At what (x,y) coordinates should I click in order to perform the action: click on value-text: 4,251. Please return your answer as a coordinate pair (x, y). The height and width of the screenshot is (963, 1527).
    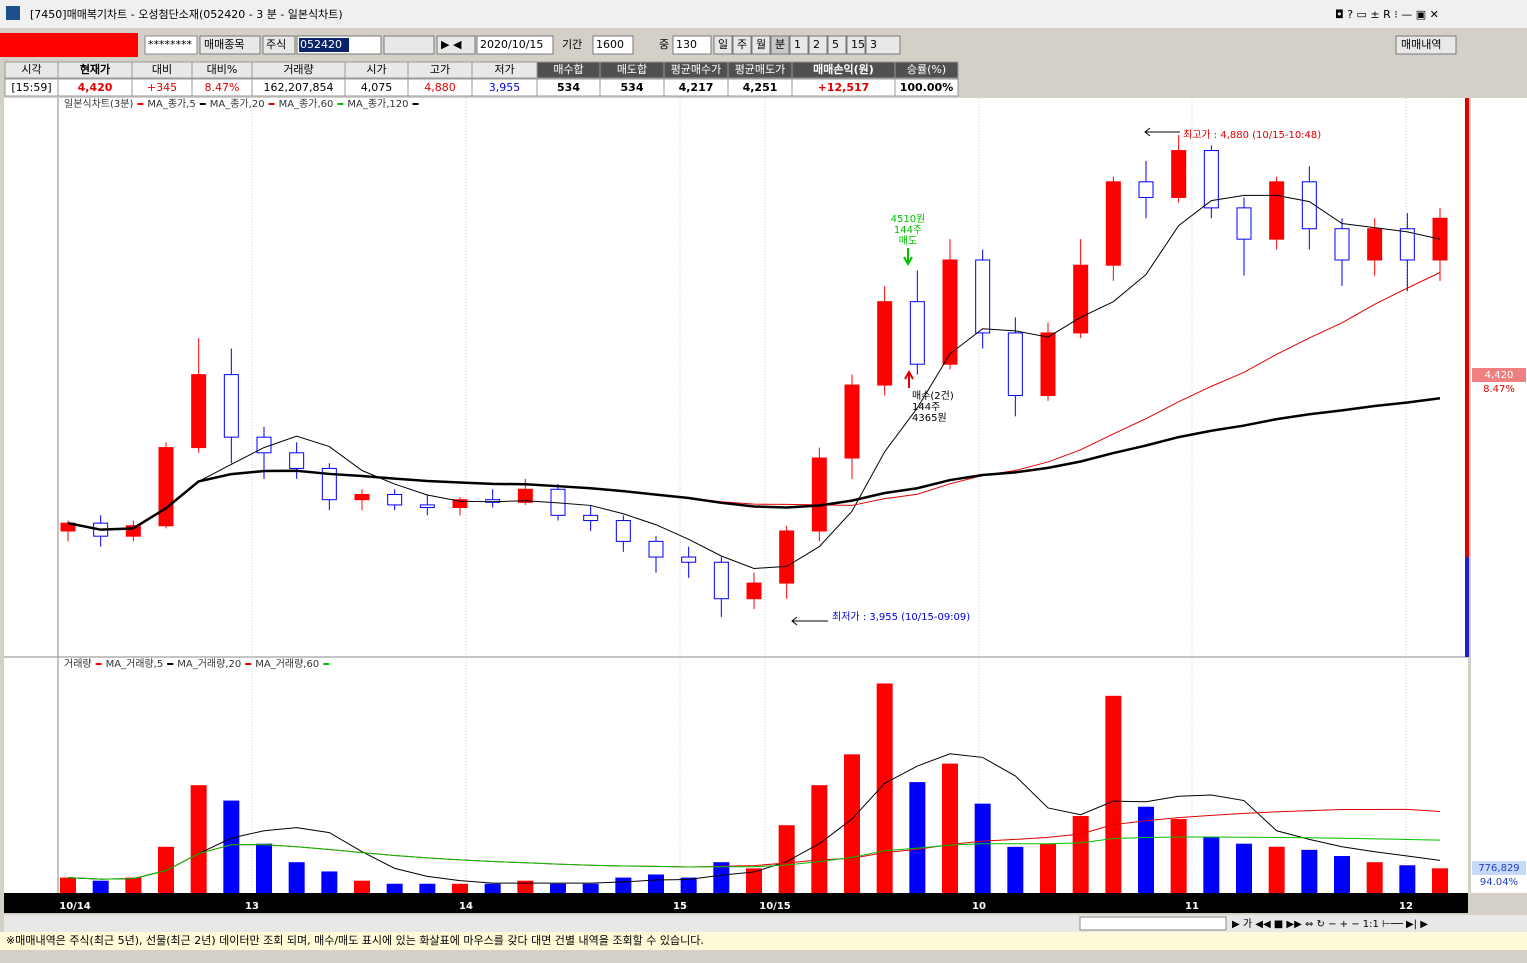
    Looking at the image, I should click on (760, 87).